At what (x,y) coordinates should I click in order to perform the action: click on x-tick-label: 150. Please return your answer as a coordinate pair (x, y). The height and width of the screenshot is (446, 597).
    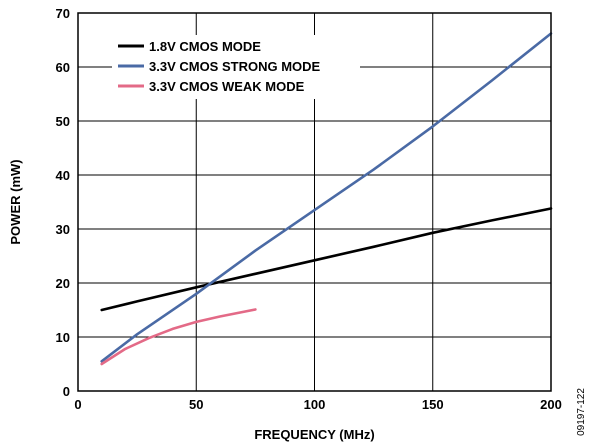
    Looking at the image, I should click on (433, 404).